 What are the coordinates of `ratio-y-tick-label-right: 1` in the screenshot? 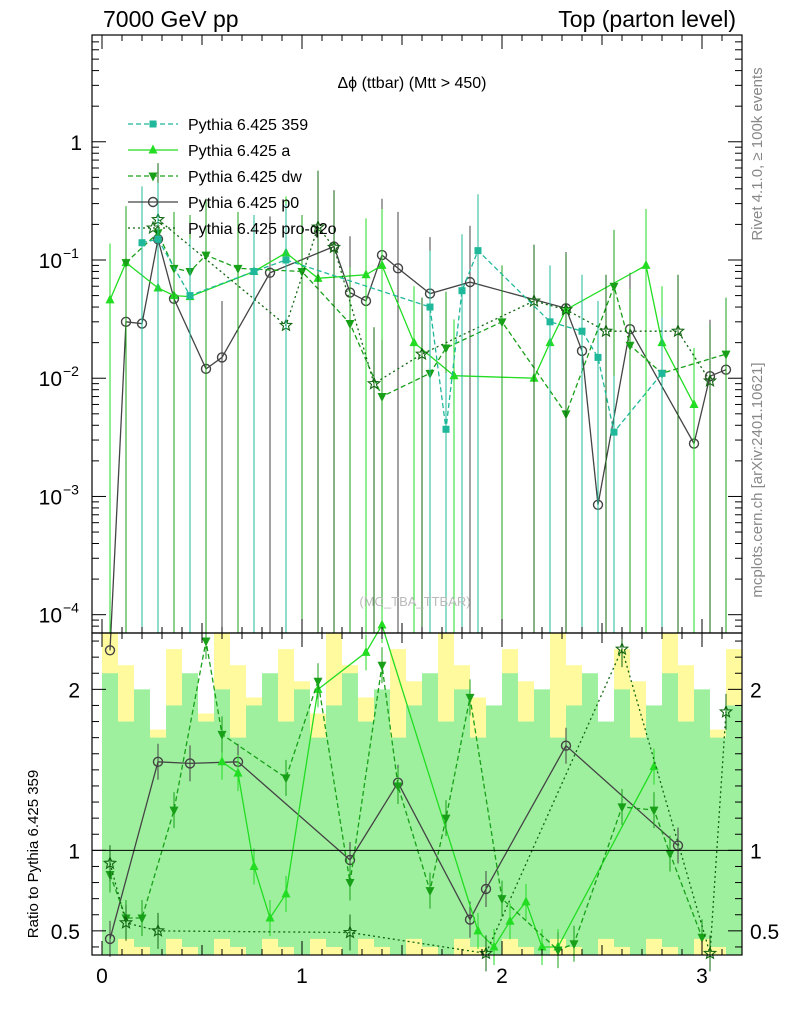 It's located at (756, 851).